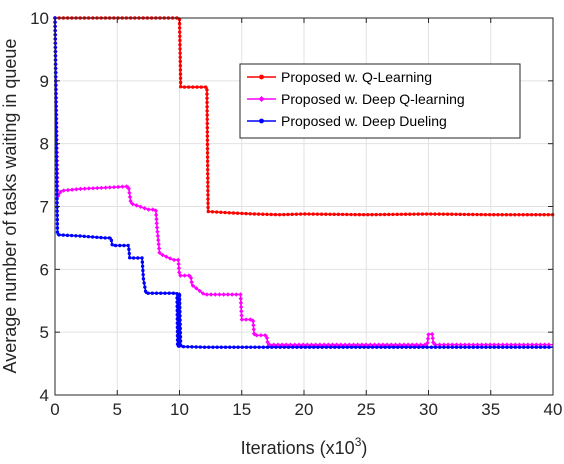 Image resolution: width=564 pixels, height=464 pixels. I want to click on y-tick-label: 5, so click(44, 332).